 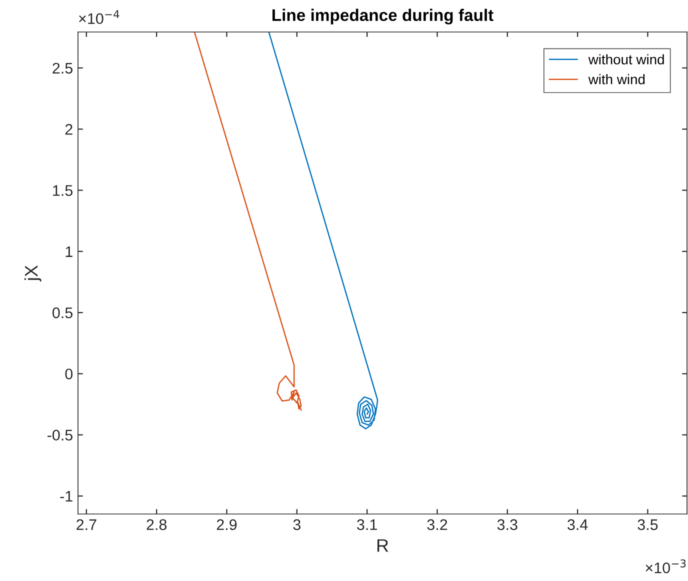 What do you see at coordinates (507, 524) in the screenshot?
I see `x-tick-label: 3.3` at bounding box center [507, 524].